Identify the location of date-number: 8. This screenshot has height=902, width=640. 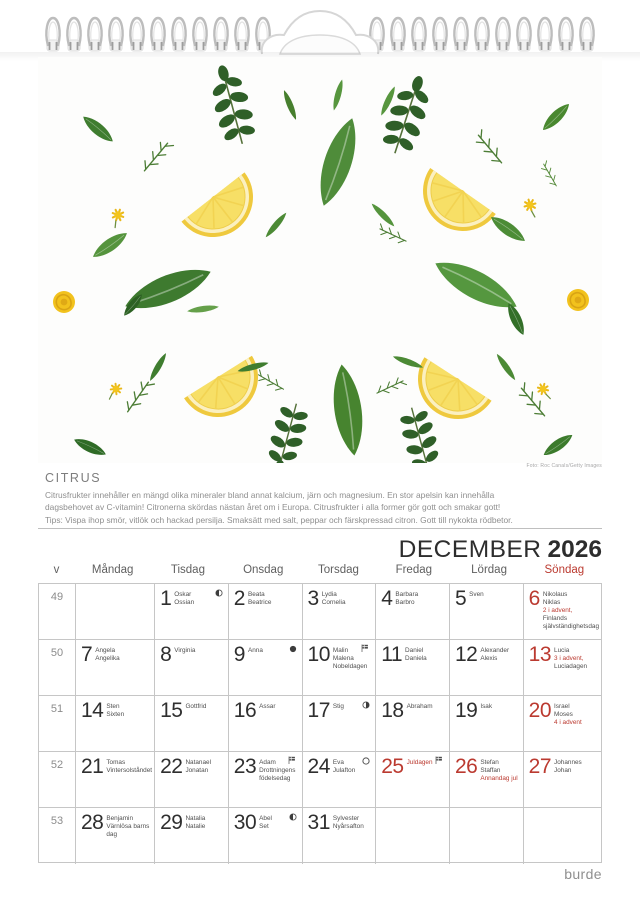
(166, 654).